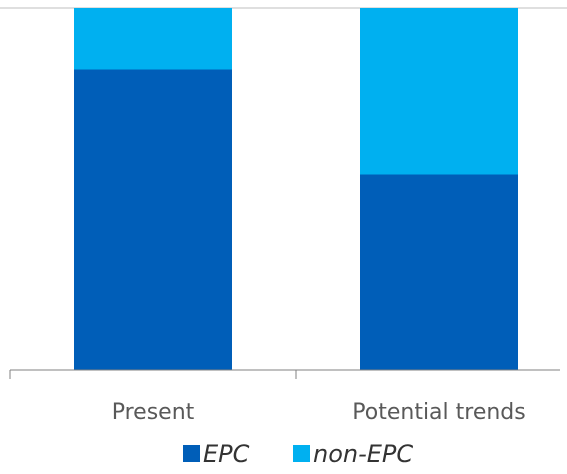 This screenshot has width=567, height=474. What do you see at coordinates (319, 412) in the screenshot?
I see `x-axis-tick-labels: Present Potential trends` at bounding box center [319, 412].